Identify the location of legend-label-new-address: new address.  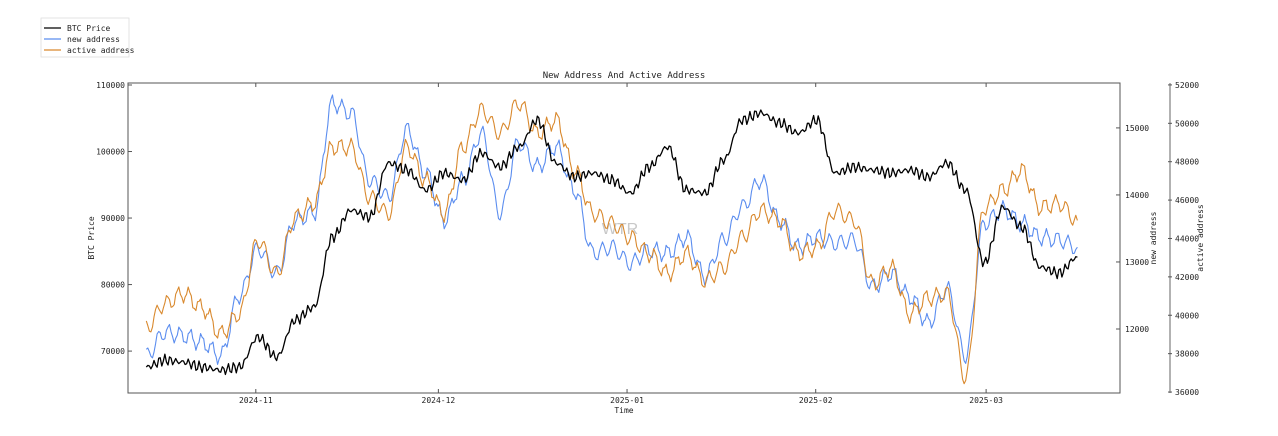
(93, 39).